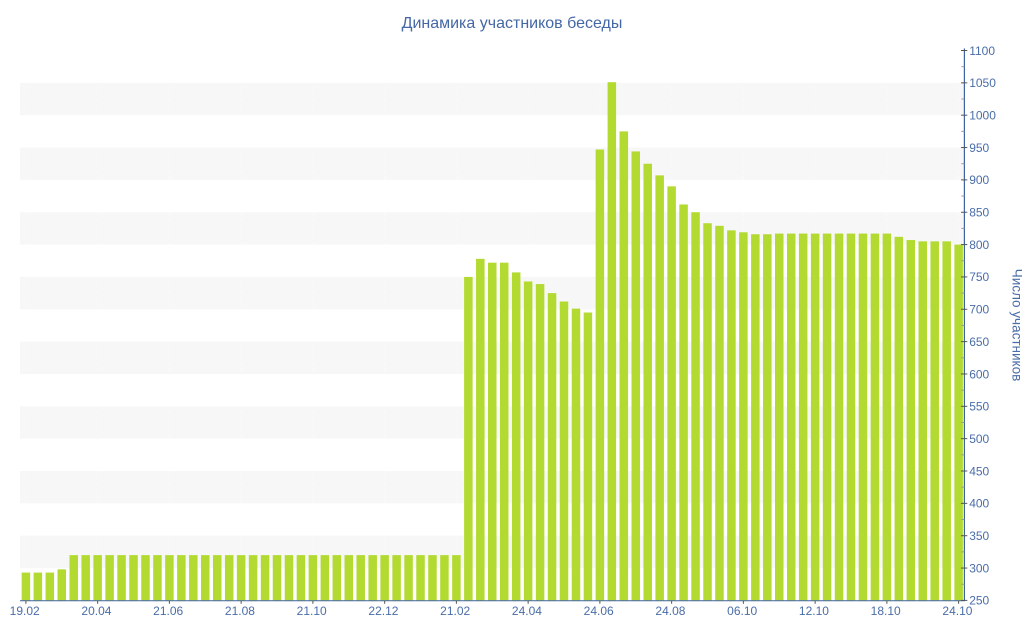 The height and width of the screenshot is (640, 1024). Describe the element at coordinates (979, 439) in the screenshot. I see `svg-text: 500` at that location.